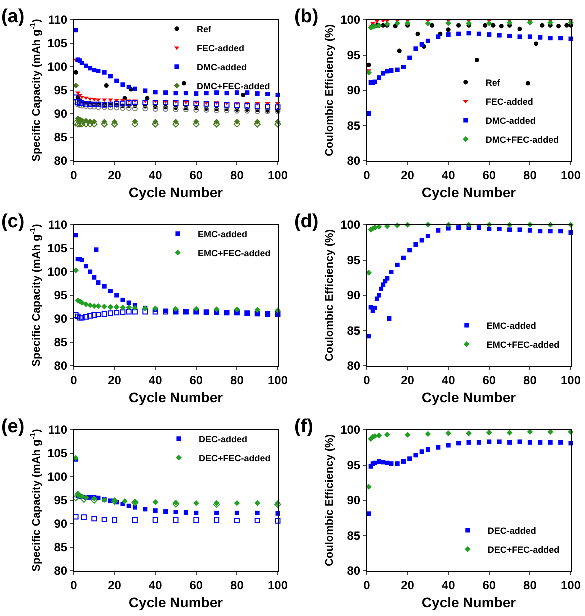  I want to click on chart-title: (b), so click(306, 17).